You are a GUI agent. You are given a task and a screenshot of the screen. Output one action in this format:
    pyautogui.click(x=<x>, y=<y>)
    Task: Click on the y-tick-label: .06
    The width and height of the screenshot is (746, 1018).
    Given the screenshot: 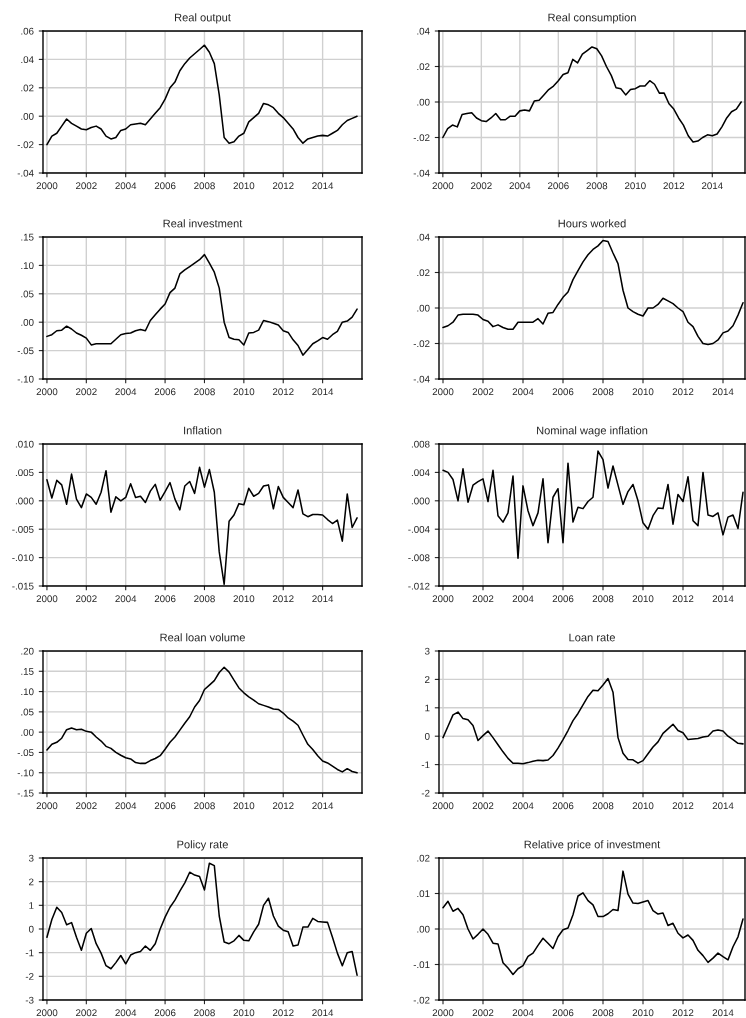 What is the action you would take?
    pyautogui.click(x=27, y=31)
    